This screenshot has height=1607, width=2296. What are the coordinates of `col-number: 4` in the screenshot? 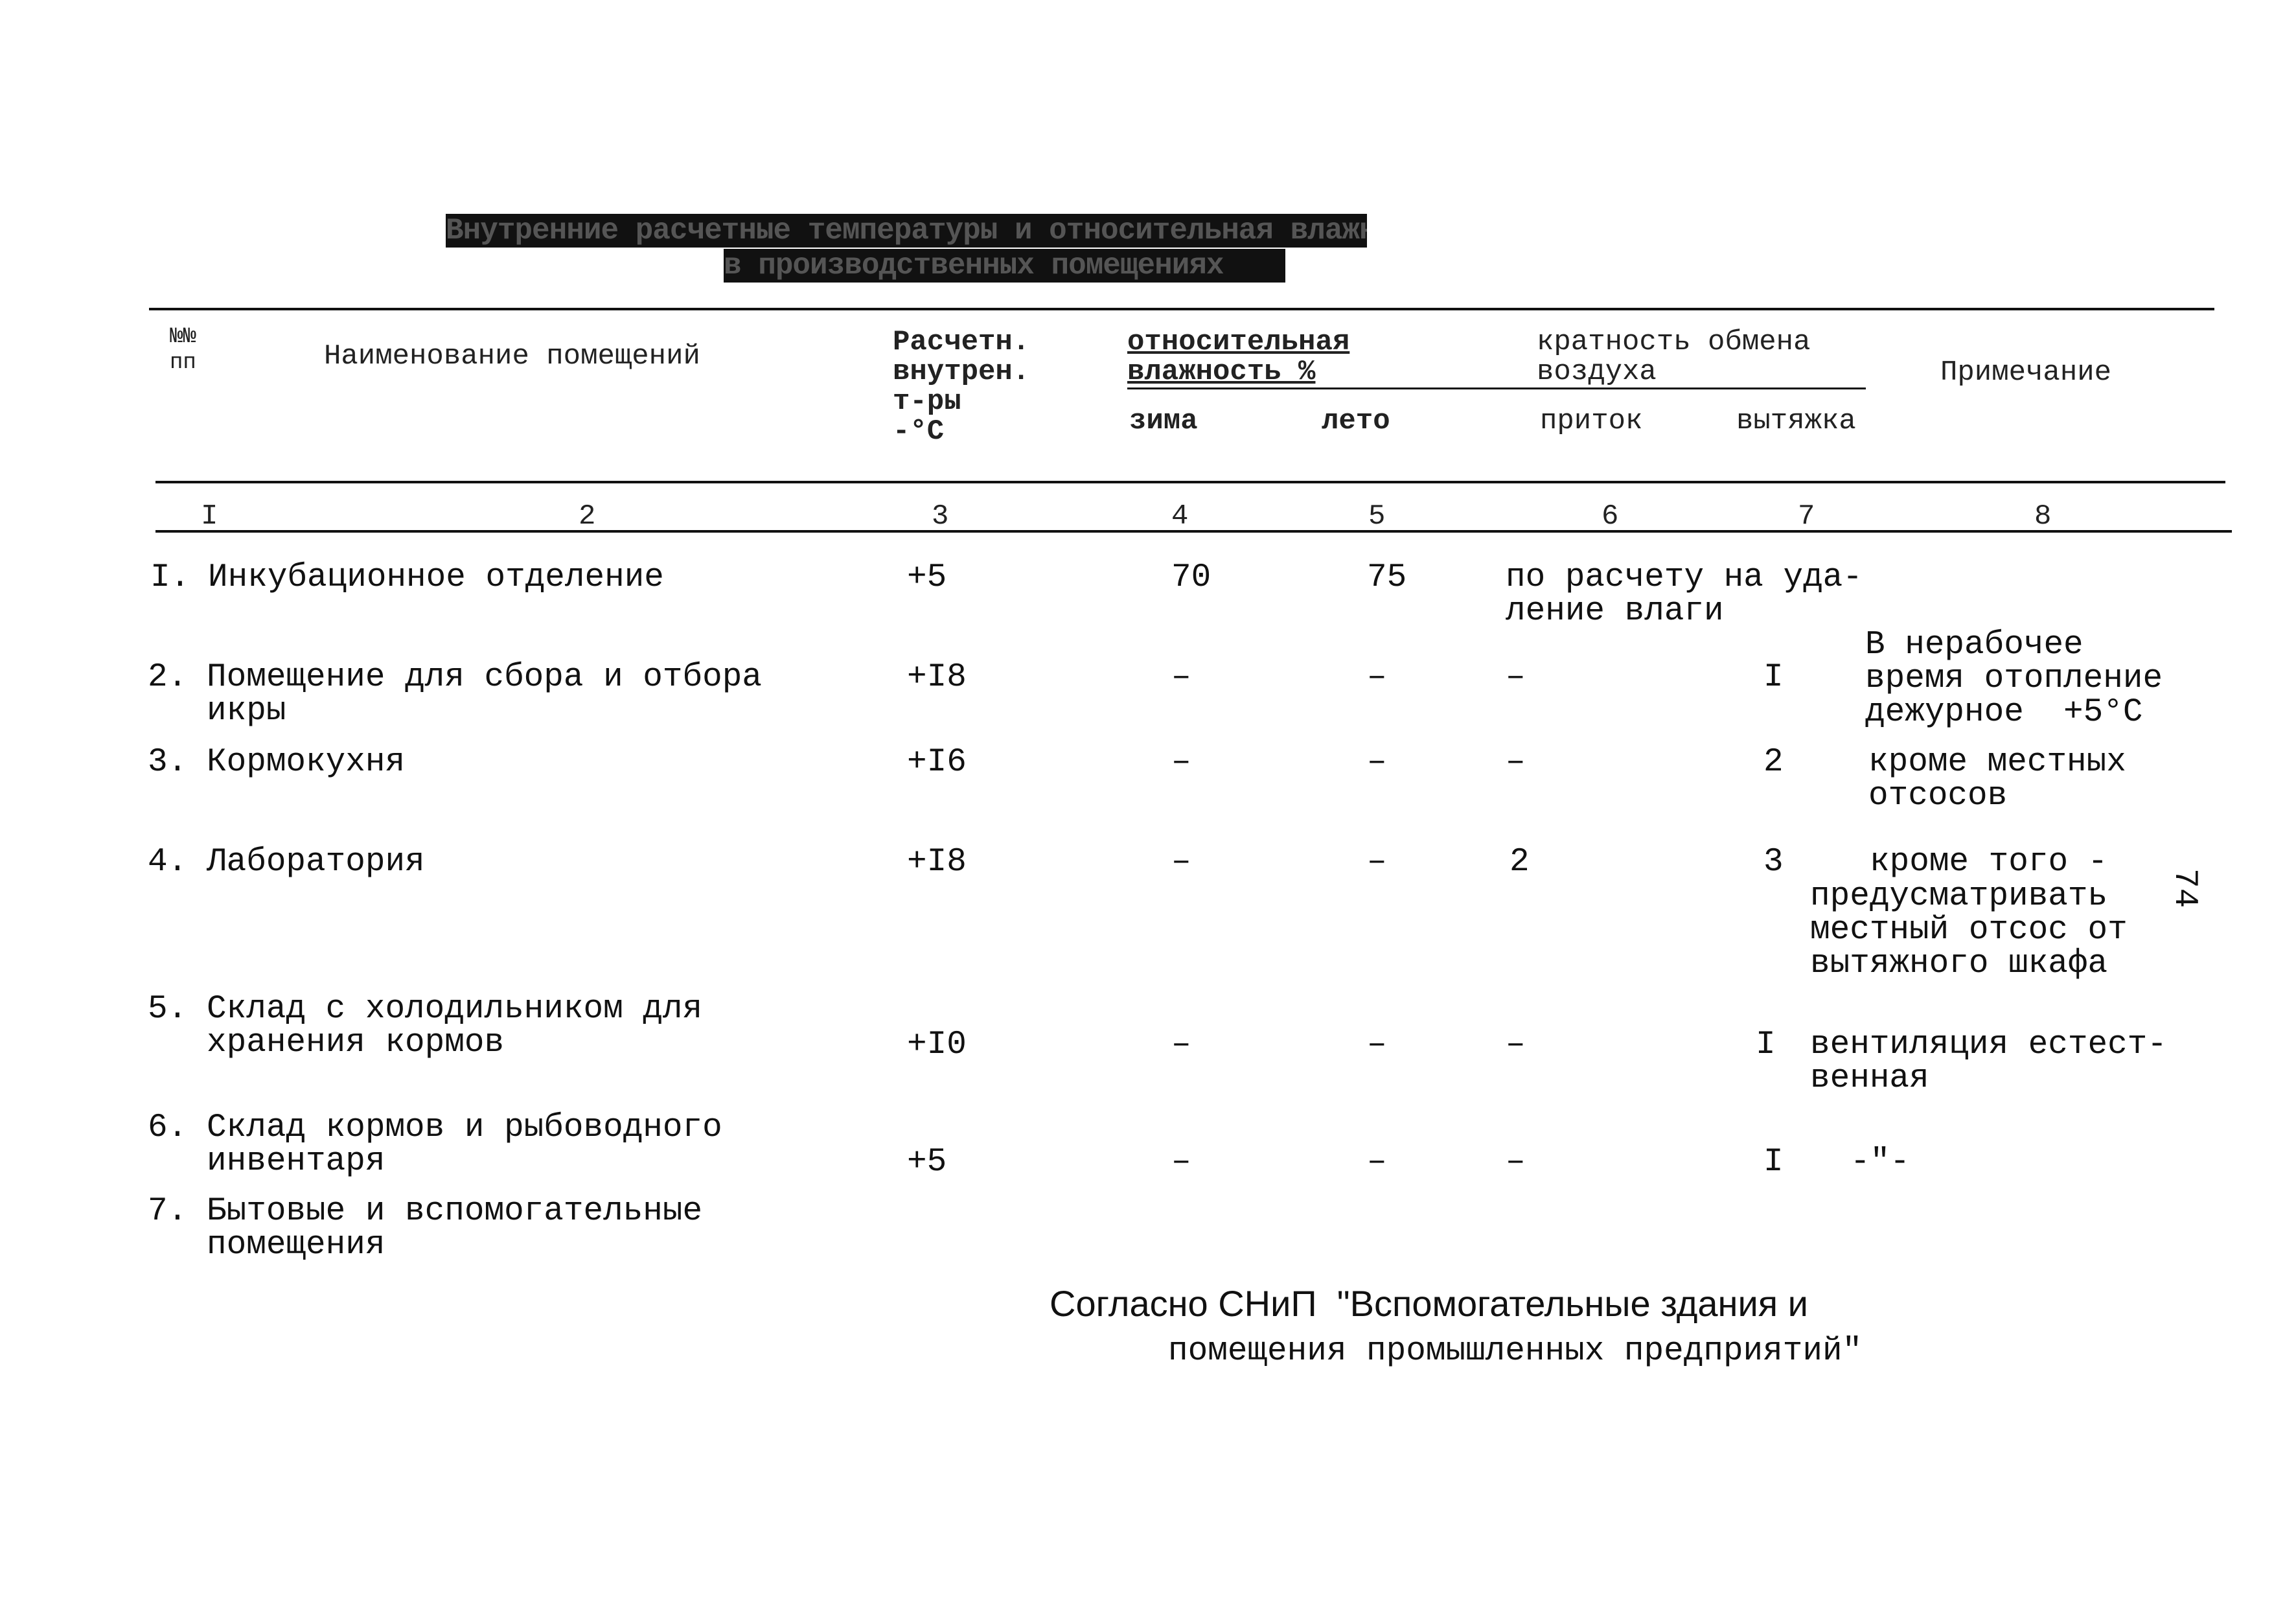 It's located at (1180, 516).